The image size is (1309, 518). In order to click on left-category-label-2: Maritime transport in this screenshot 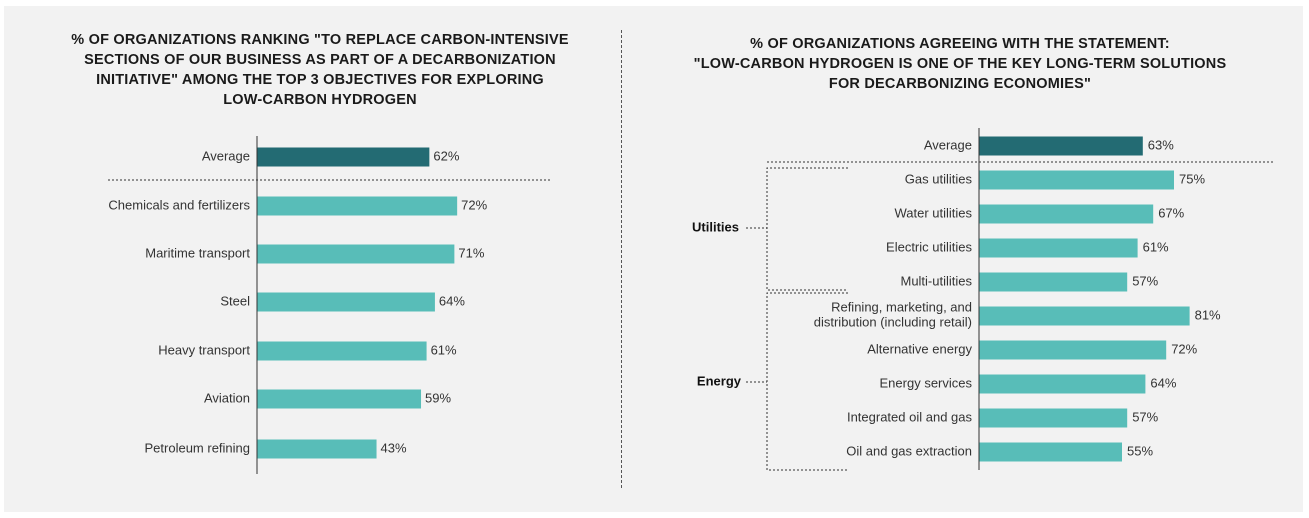, I will do `click(197, 252)`.